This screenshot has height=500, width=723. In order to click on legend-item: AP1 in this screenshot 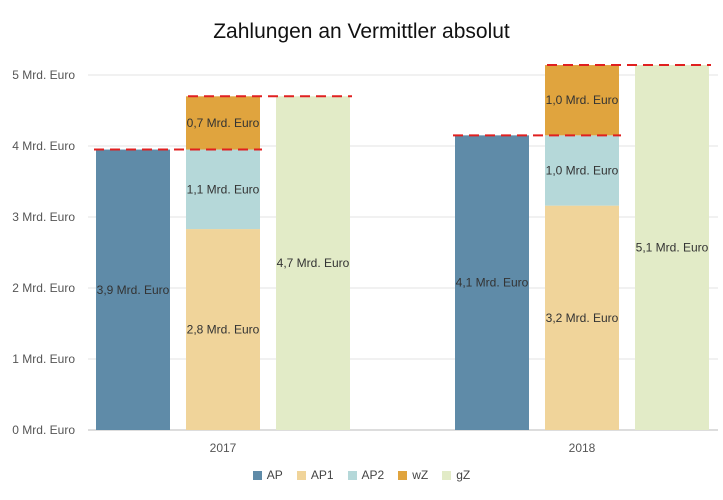, I will do `click(315, 475)`.